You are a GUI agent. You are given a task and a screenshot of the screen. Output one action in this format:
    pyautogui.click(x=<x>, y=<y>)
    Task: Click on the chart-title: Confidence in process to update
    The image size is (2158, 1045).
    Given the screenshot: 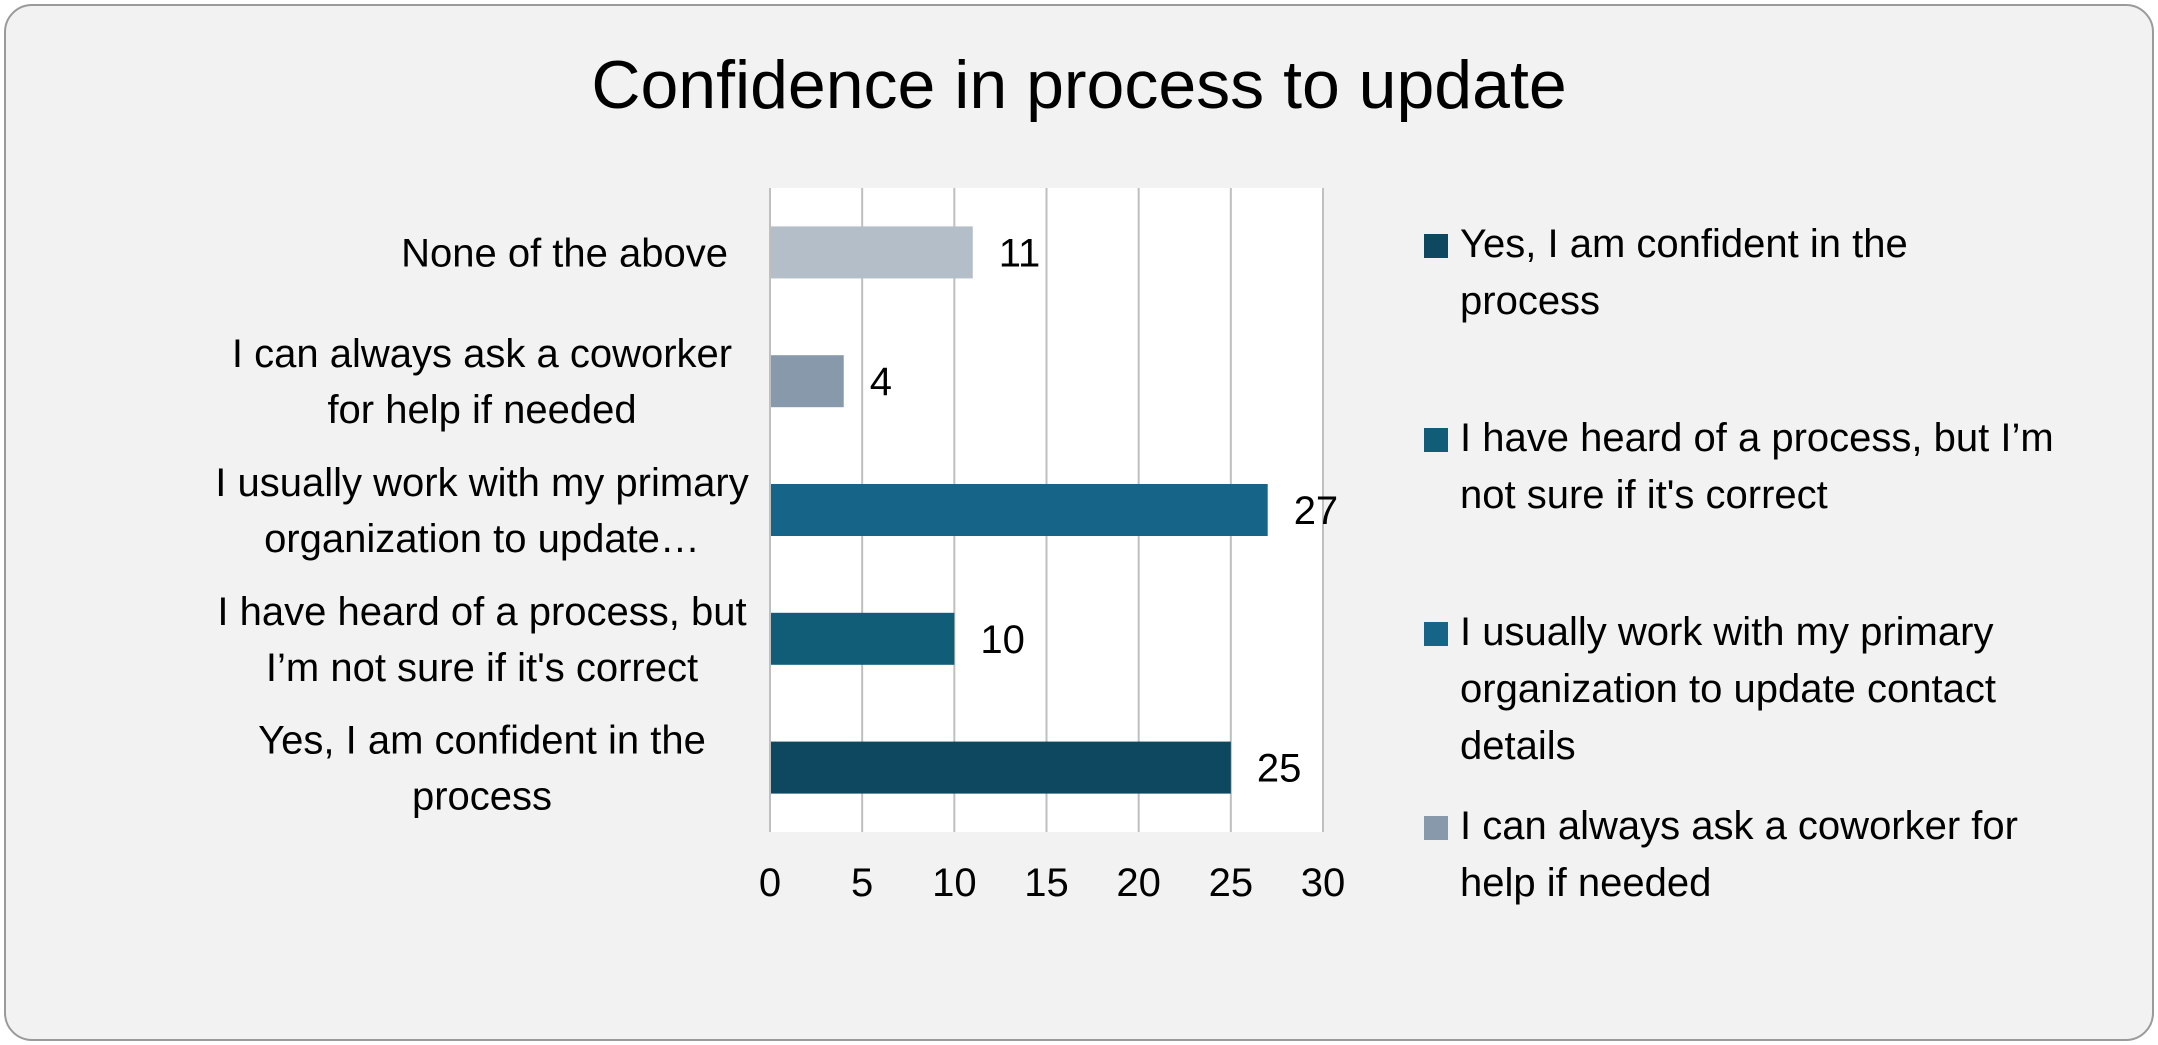 What is the action you would take?
    pyautogui.click(x=1079, y=85)
    